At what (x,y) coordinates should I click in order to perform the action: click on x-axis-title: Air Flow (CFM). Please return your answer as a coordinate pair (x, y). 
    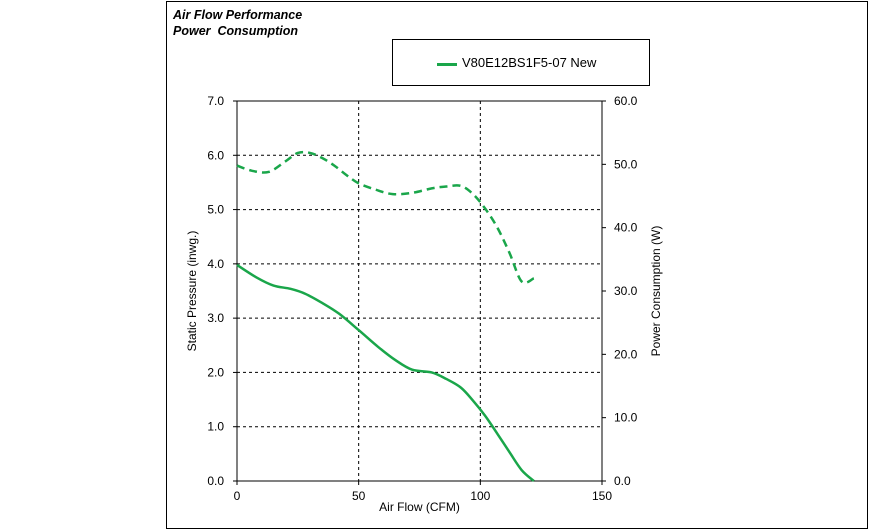
    Looking at the image, I should click on (419, 507).